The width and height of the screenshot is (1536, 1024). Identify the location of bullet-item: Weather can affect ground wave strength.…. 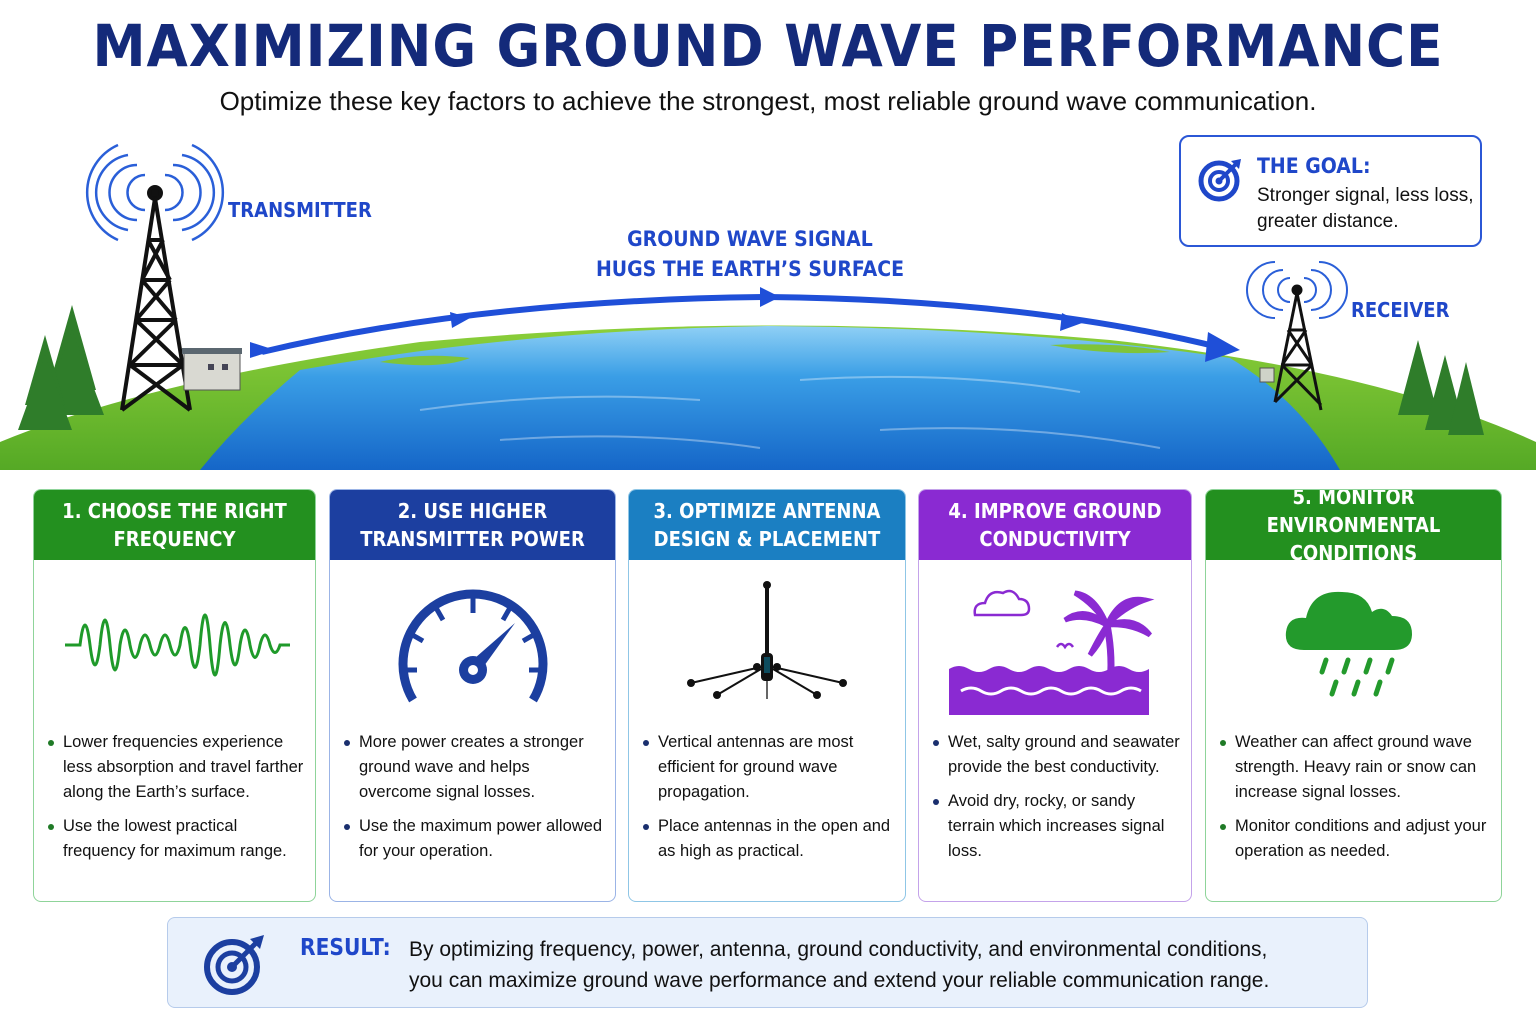
(1355, 767).